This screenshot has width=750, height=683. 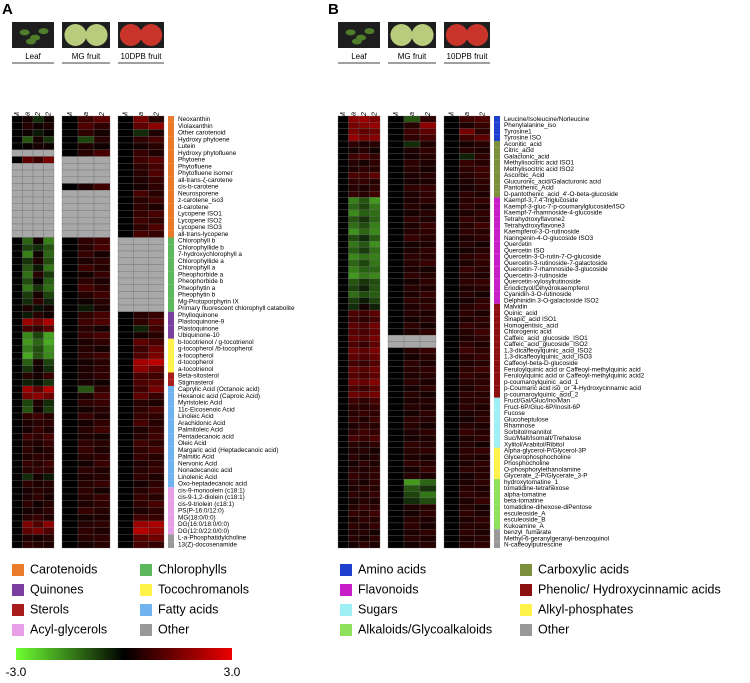 I want to click on row-label: benzyl_fumarate, so click(x=528, y=532).